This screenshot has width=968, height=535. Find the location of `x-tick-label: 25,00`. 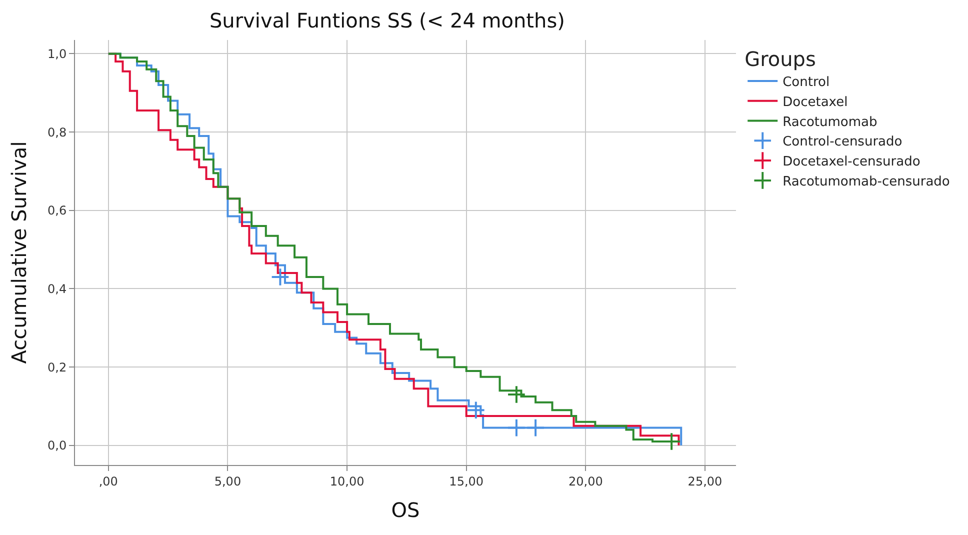

x-tick-label: 25,00 is located at coordinates (705, 481).